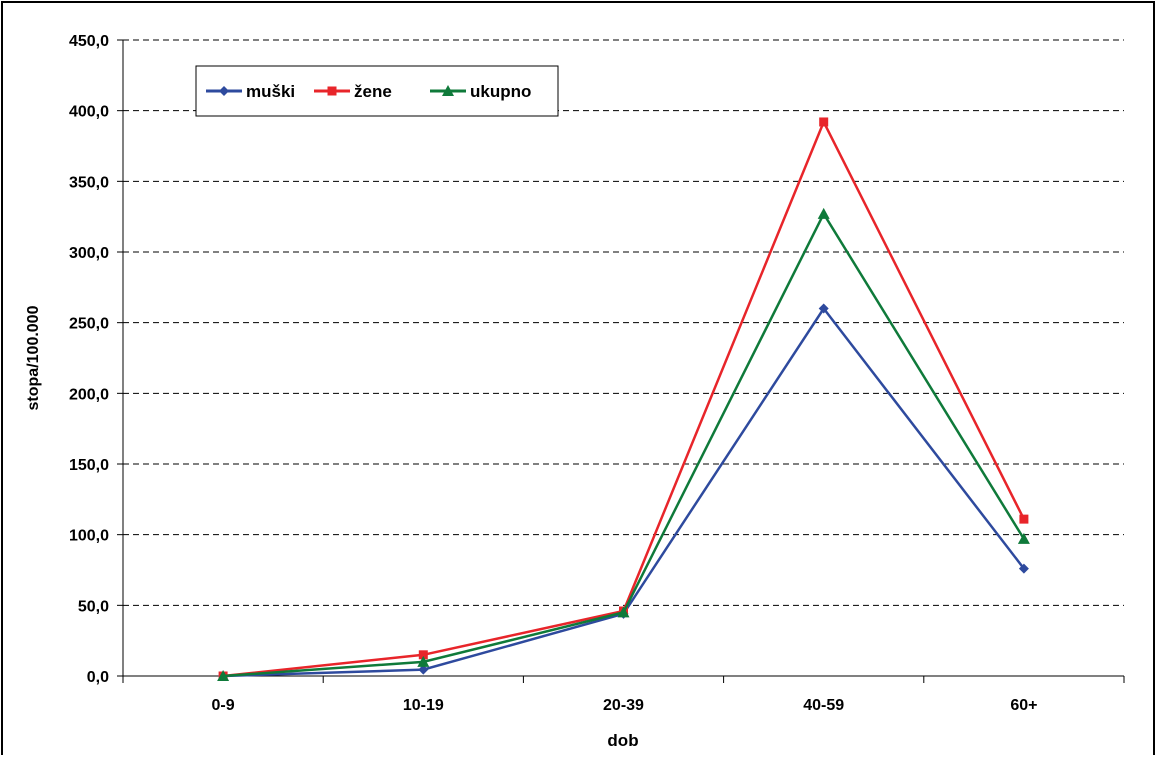 Image resolution: width=1158 pixels, height=760 pixels. I want to click on y-axis-label: stopa/100.000, so click(33, 357).